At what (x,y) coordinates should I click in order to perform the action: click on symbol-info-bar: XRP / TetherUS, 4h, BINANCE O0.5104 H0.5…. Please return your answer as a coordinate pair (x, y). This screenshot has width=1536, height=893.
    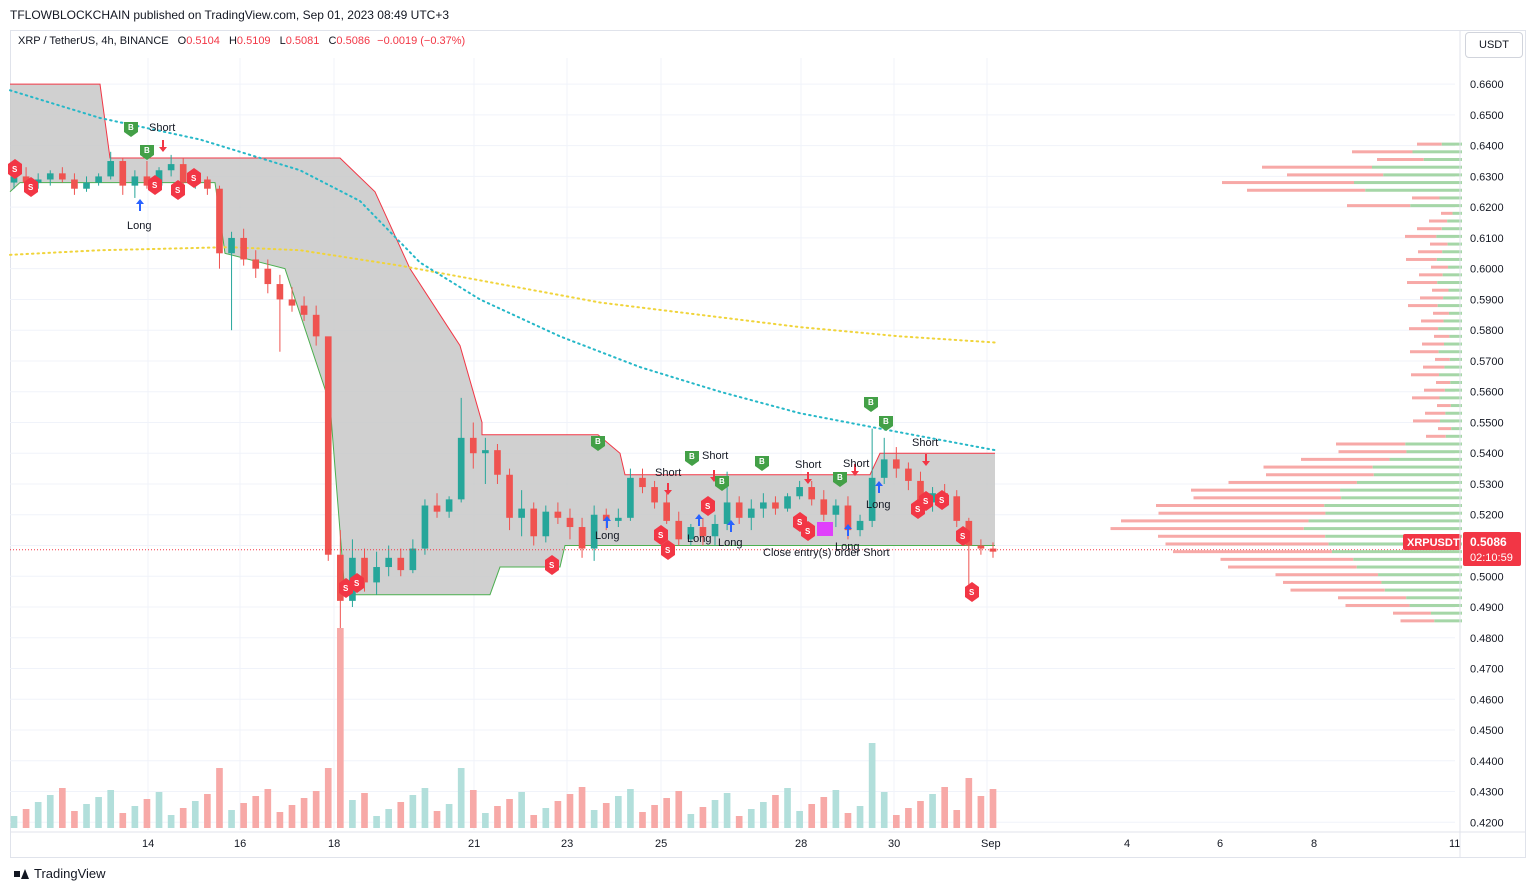
    Looking at the image, I should click on (241, 41).